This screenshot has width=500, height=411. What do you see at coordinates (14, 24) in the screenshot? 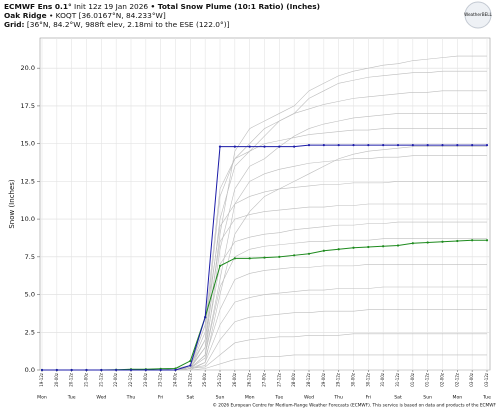
I see `grid-label: Grid:` at bounding box center [14, 24].